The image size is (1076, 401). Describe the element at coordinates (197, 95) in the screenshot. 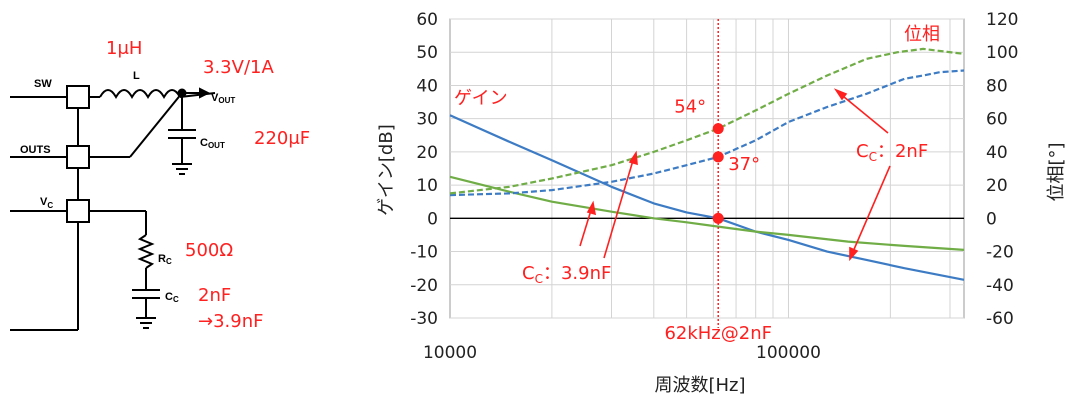

I see `inductor-to-vout-wire` at that location.